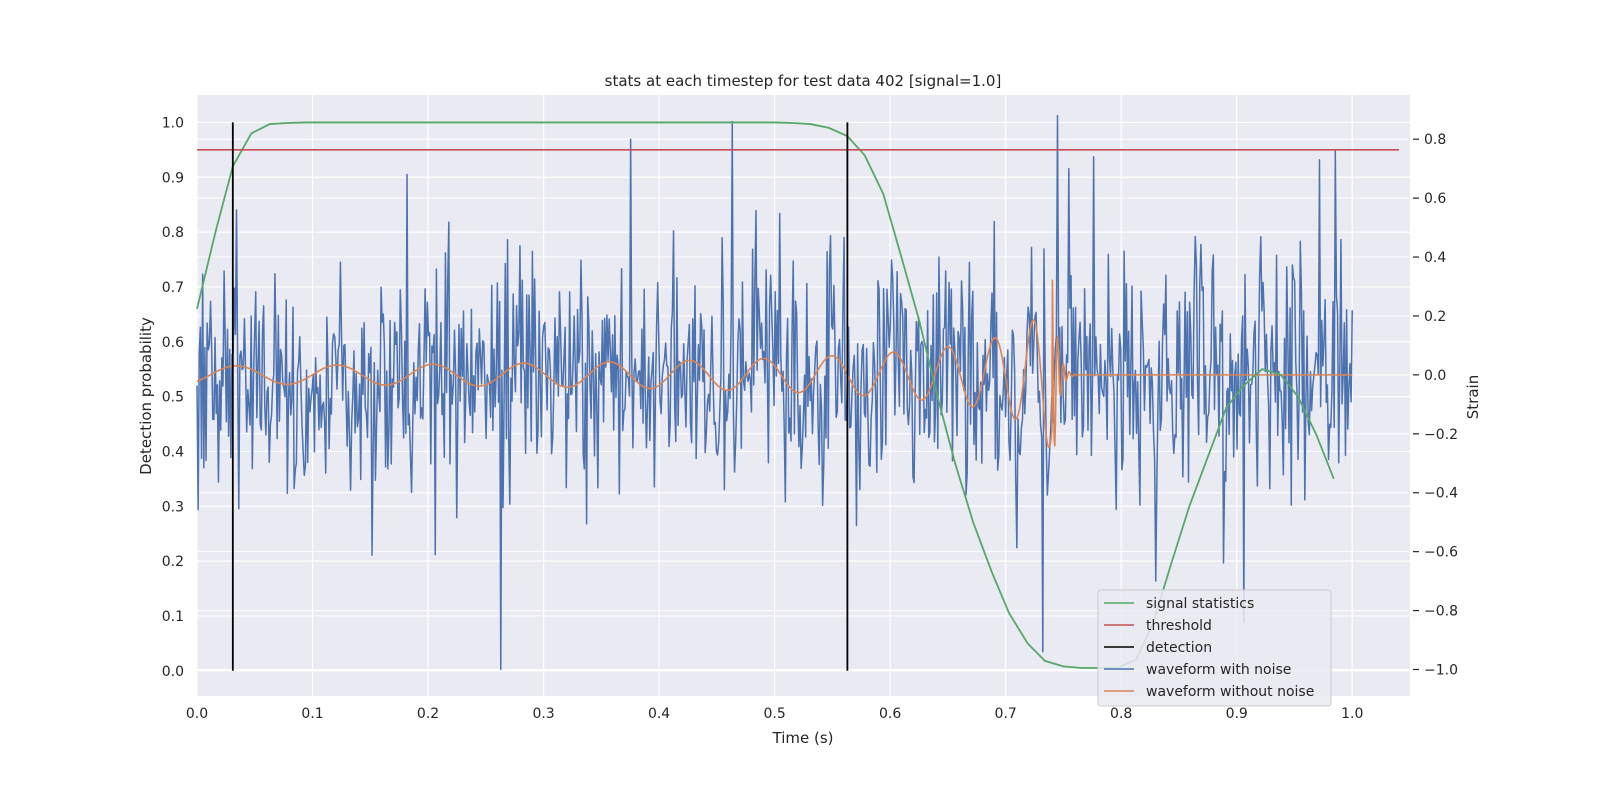  I want to click on y-right-tick-label: −0.4, so click(1441, 494).